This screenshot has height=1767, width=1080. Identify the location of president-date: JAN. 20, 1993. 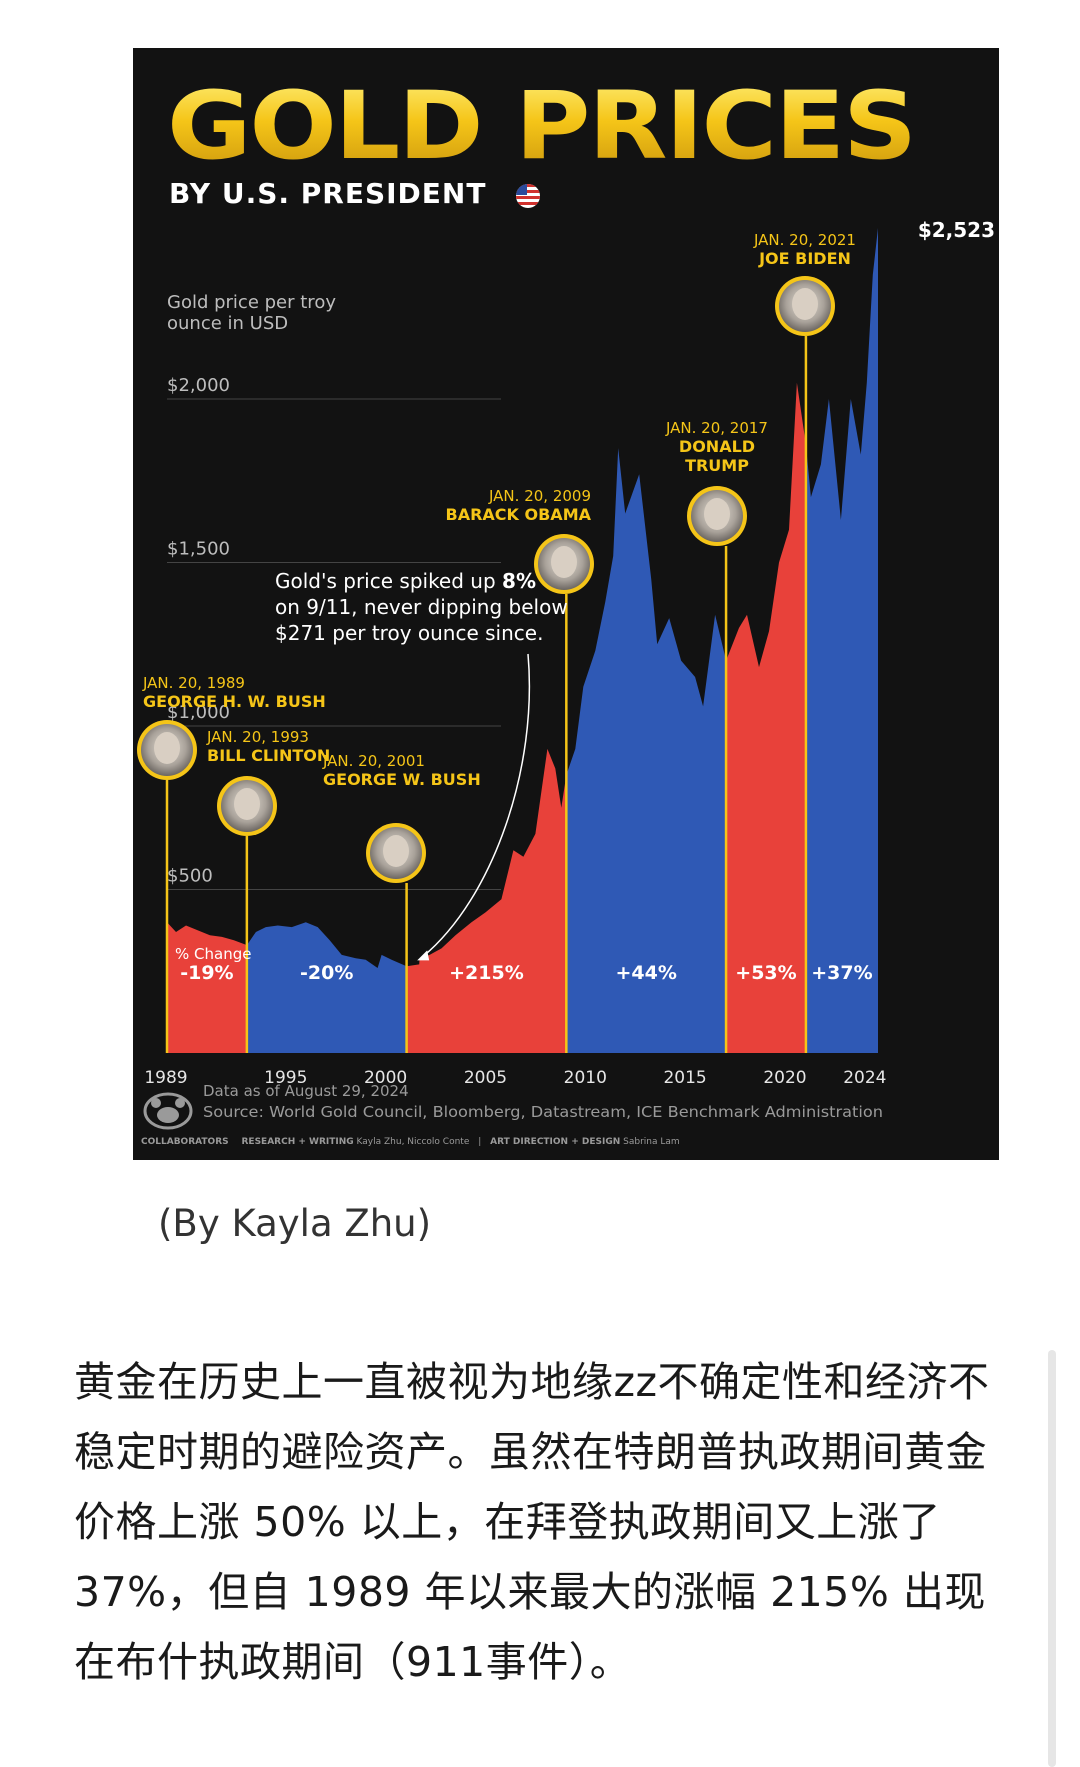
(257, 737).